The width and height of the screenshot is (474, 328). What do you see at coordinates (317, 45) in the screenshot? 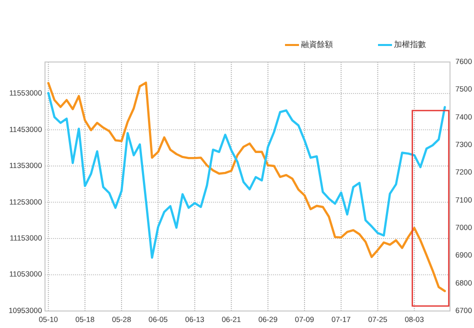
I see `legend-label: 融資餘額` at bounding box center [317, 45].